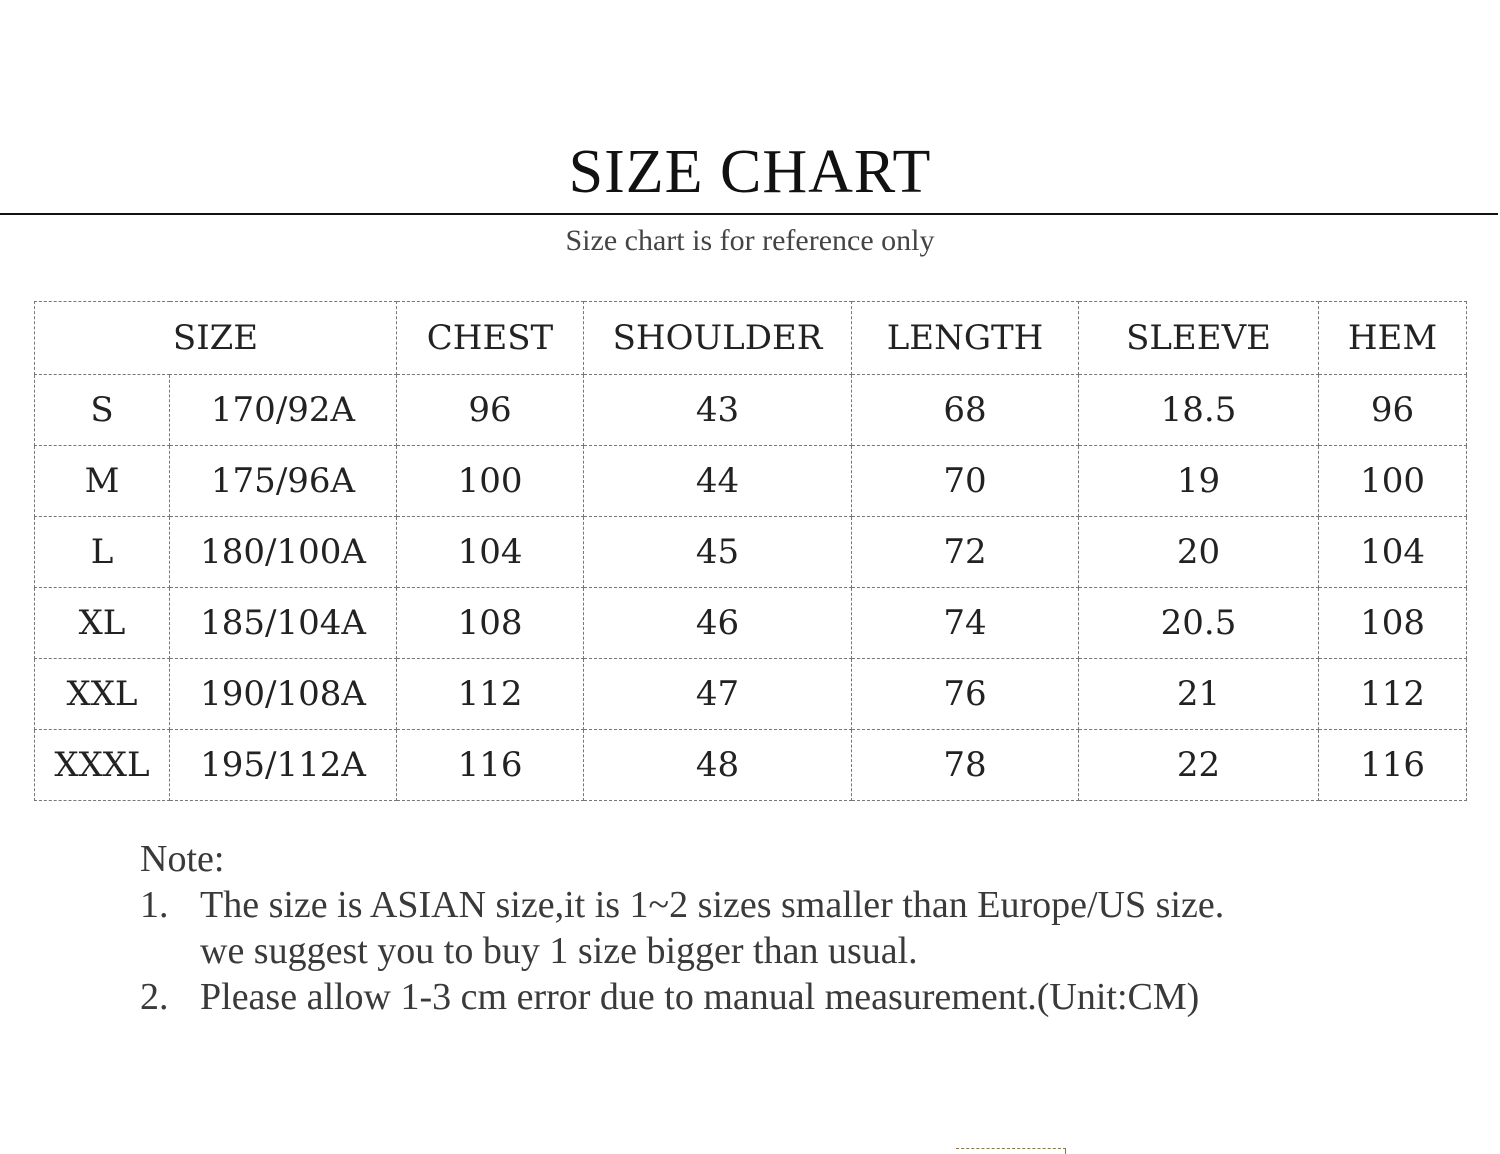 The image size is (1500, 1154). I want to click on size-code: 170/92A, so click(283, 410).